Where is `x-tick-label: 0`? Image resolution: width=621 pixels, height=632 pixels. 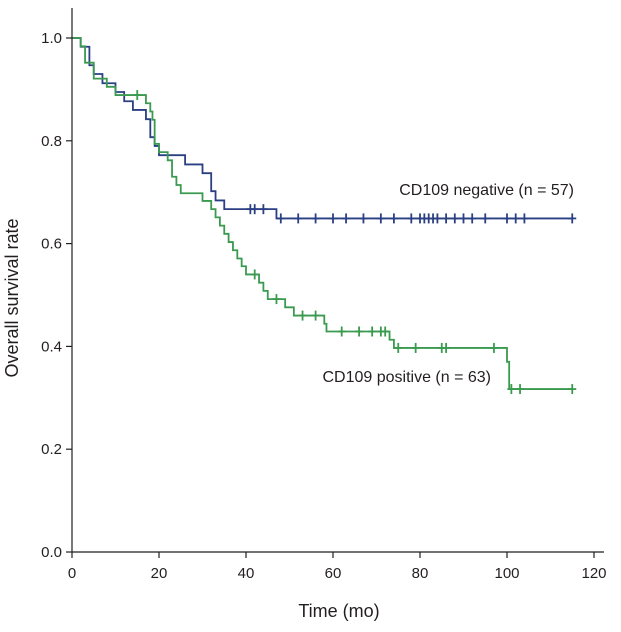
x-tick-label: 0 is located at coordinates (72, 573).